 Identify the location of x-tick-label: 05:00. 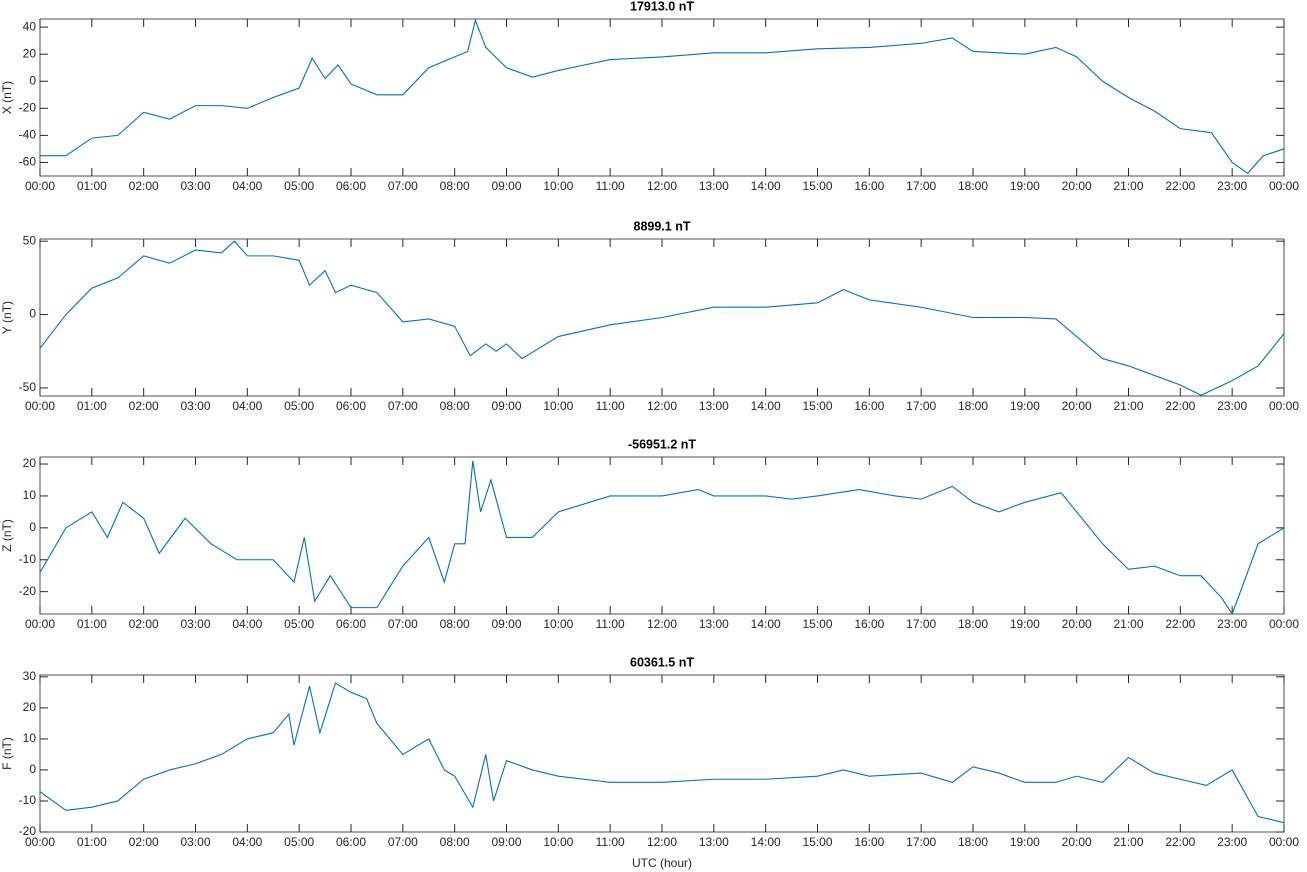
(299, 406).